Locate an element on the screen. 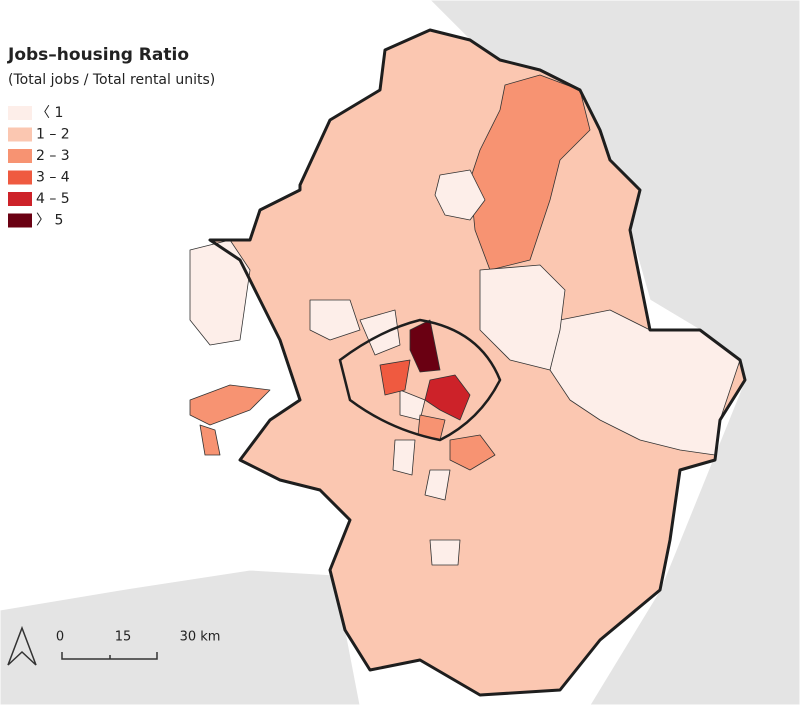  north-arrow is located at coordinates (22, 645).